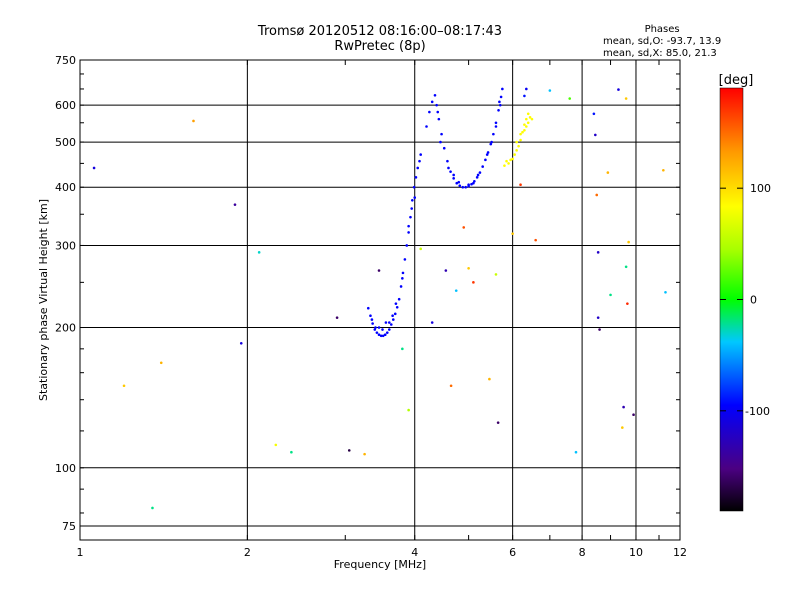 This screenshot has height=600, width=800. What do you see at coordinates (43, 300) in the screenshot?
I see `y-axis-label: Stationary phase Virtual Height [km]` at bounding box center [43, 300].